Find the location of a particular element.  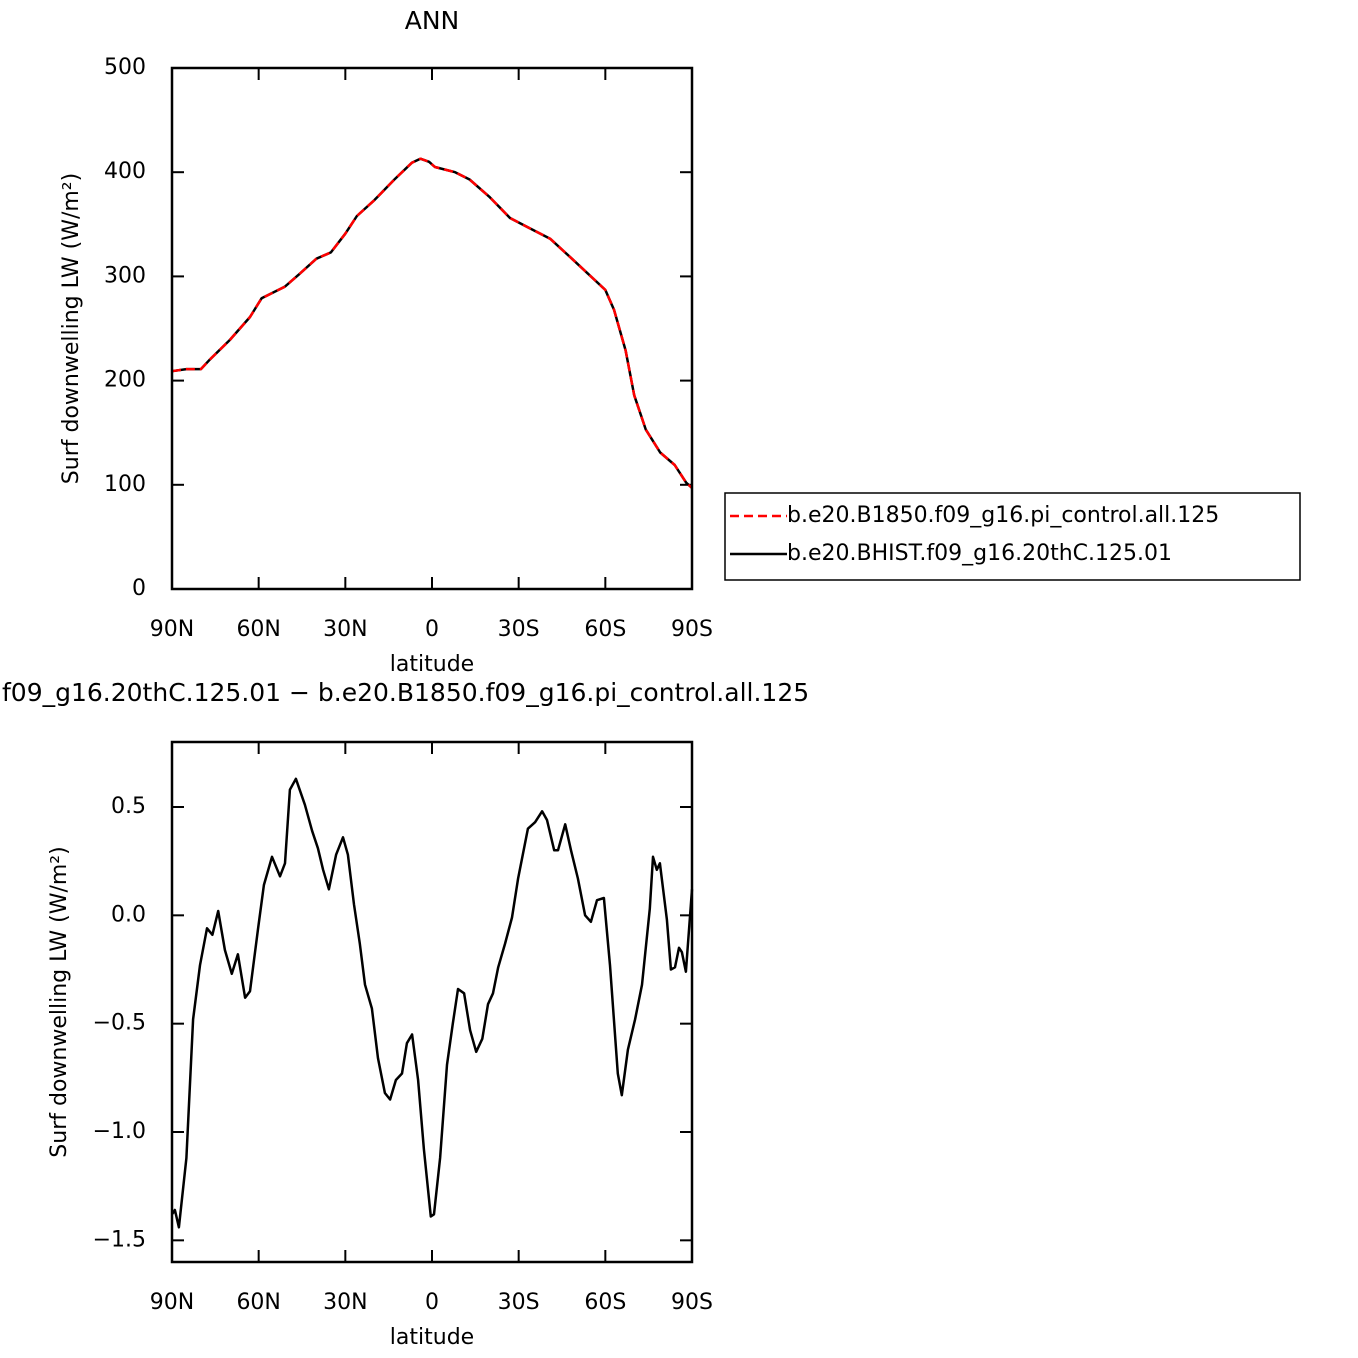

legend-label: b.e20.BHIST.f09_g16.20thC.125.01 is located at coordinates (979, 553).